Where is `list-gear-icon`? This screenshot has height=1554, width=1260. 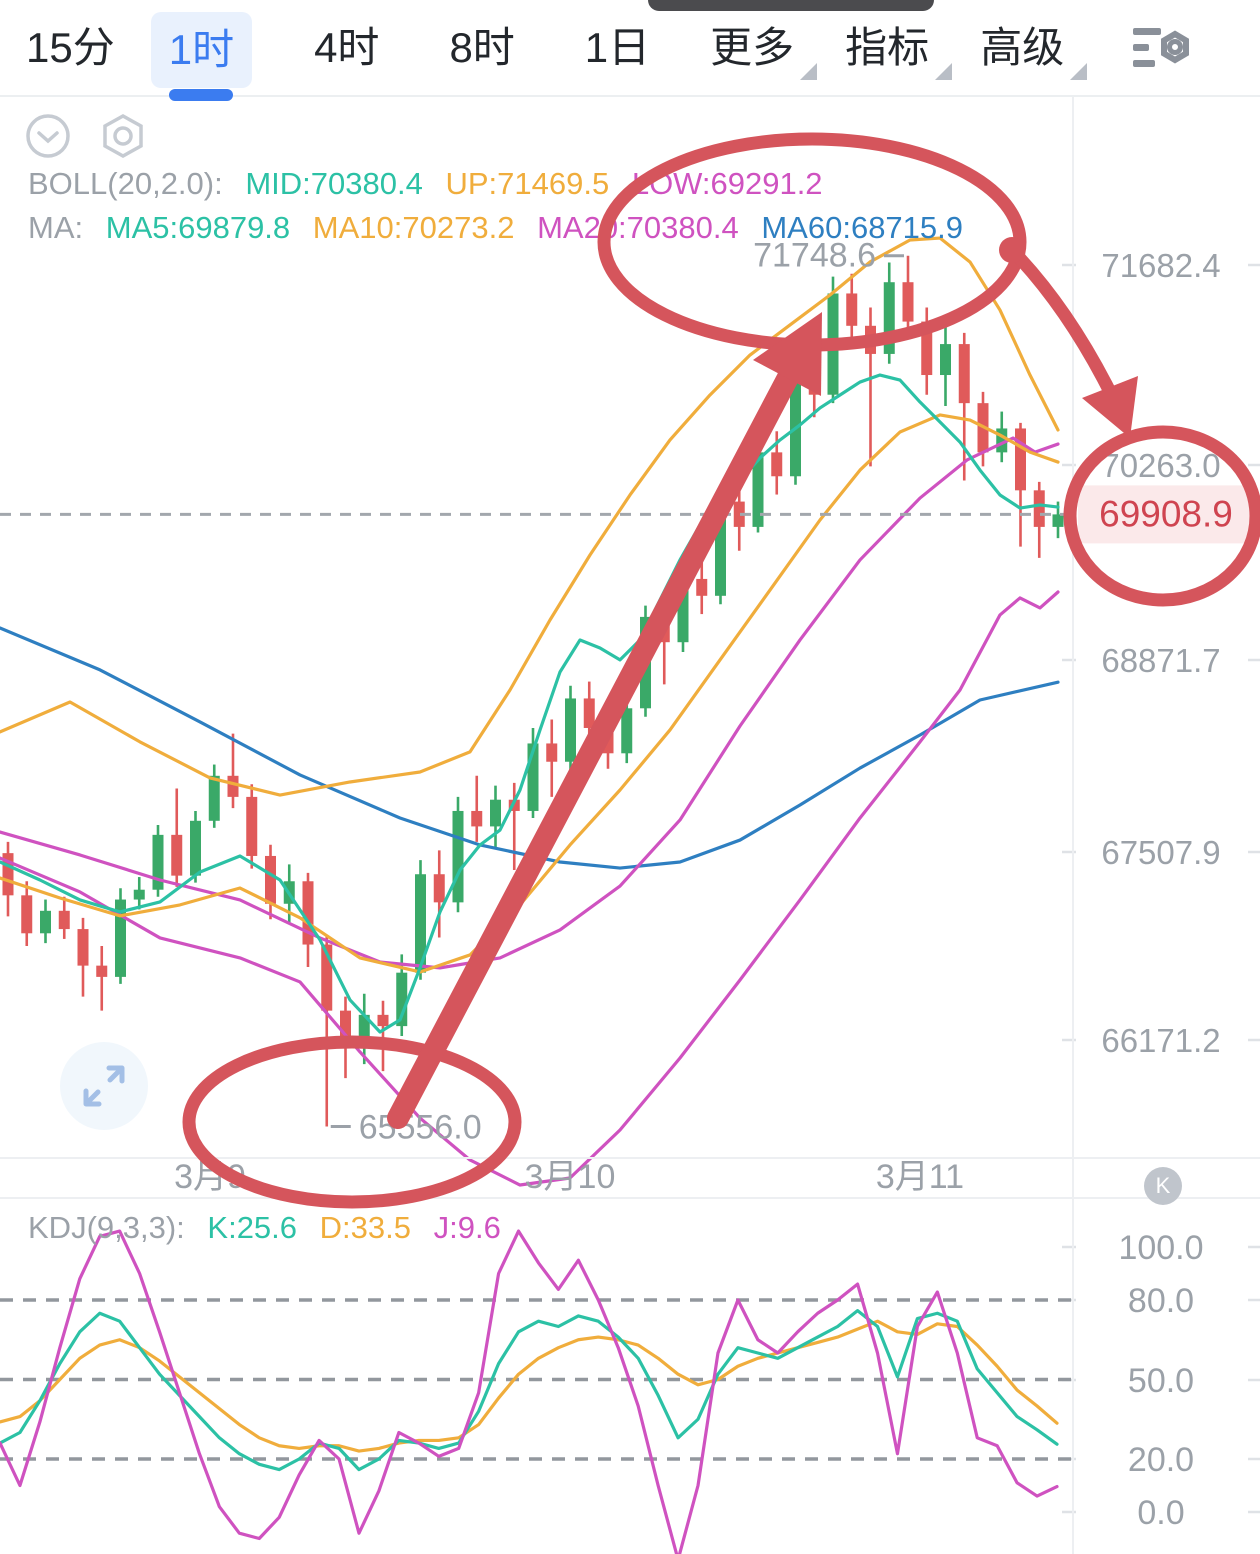 list-gear-icon is located at coordinates (1161, 47).